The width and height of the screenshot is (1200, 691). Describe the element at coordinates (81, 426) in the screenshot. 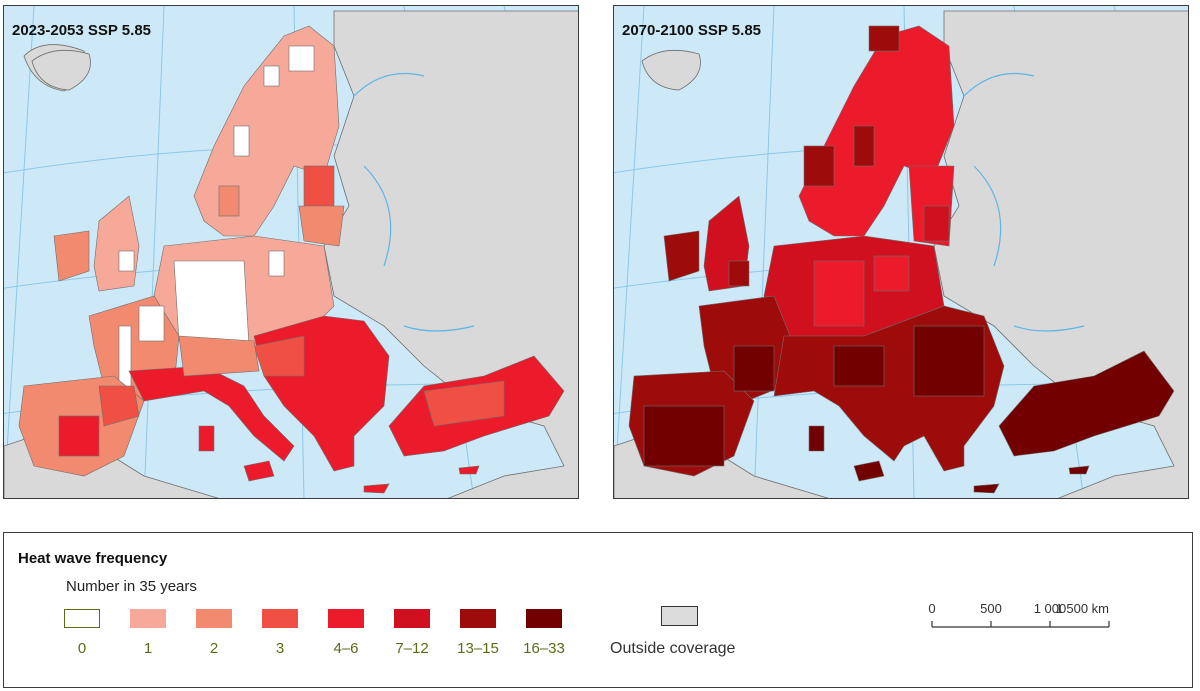

I see `iberia-cells` at that location.